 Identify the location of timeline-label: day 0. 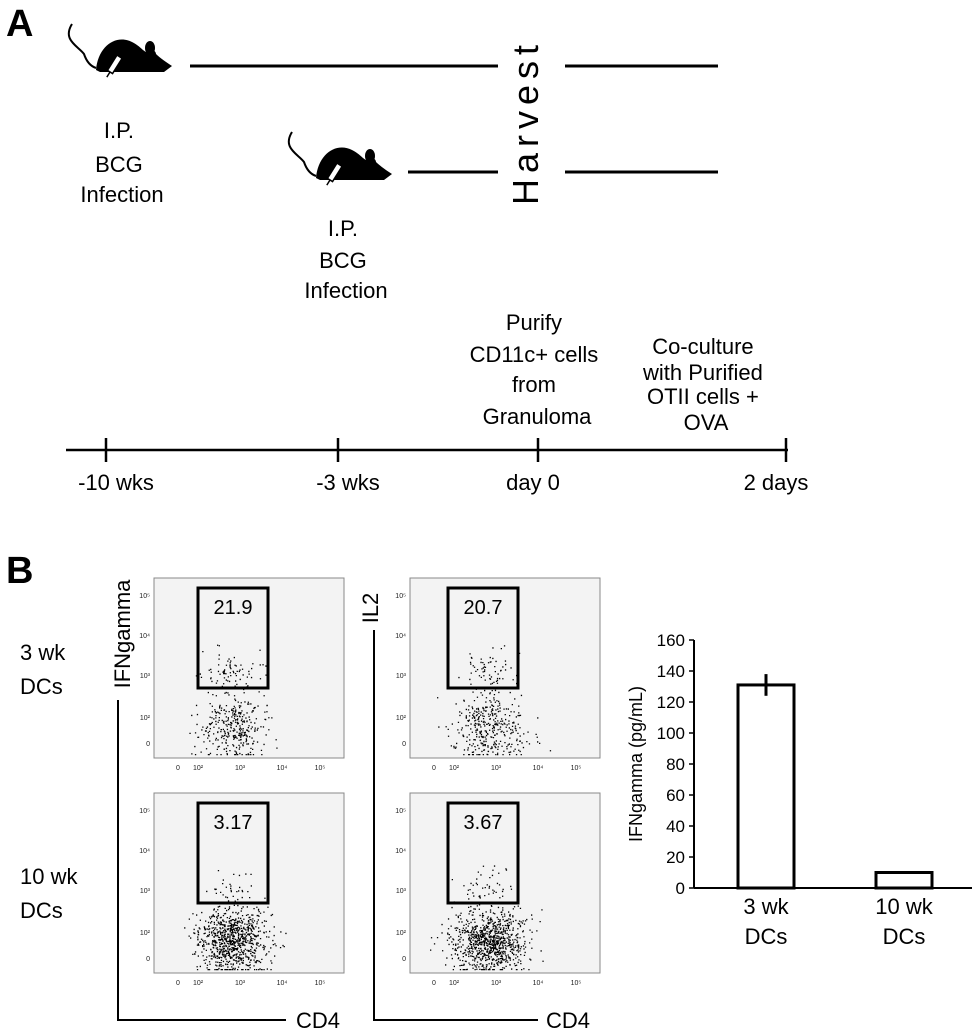
(533, 482).